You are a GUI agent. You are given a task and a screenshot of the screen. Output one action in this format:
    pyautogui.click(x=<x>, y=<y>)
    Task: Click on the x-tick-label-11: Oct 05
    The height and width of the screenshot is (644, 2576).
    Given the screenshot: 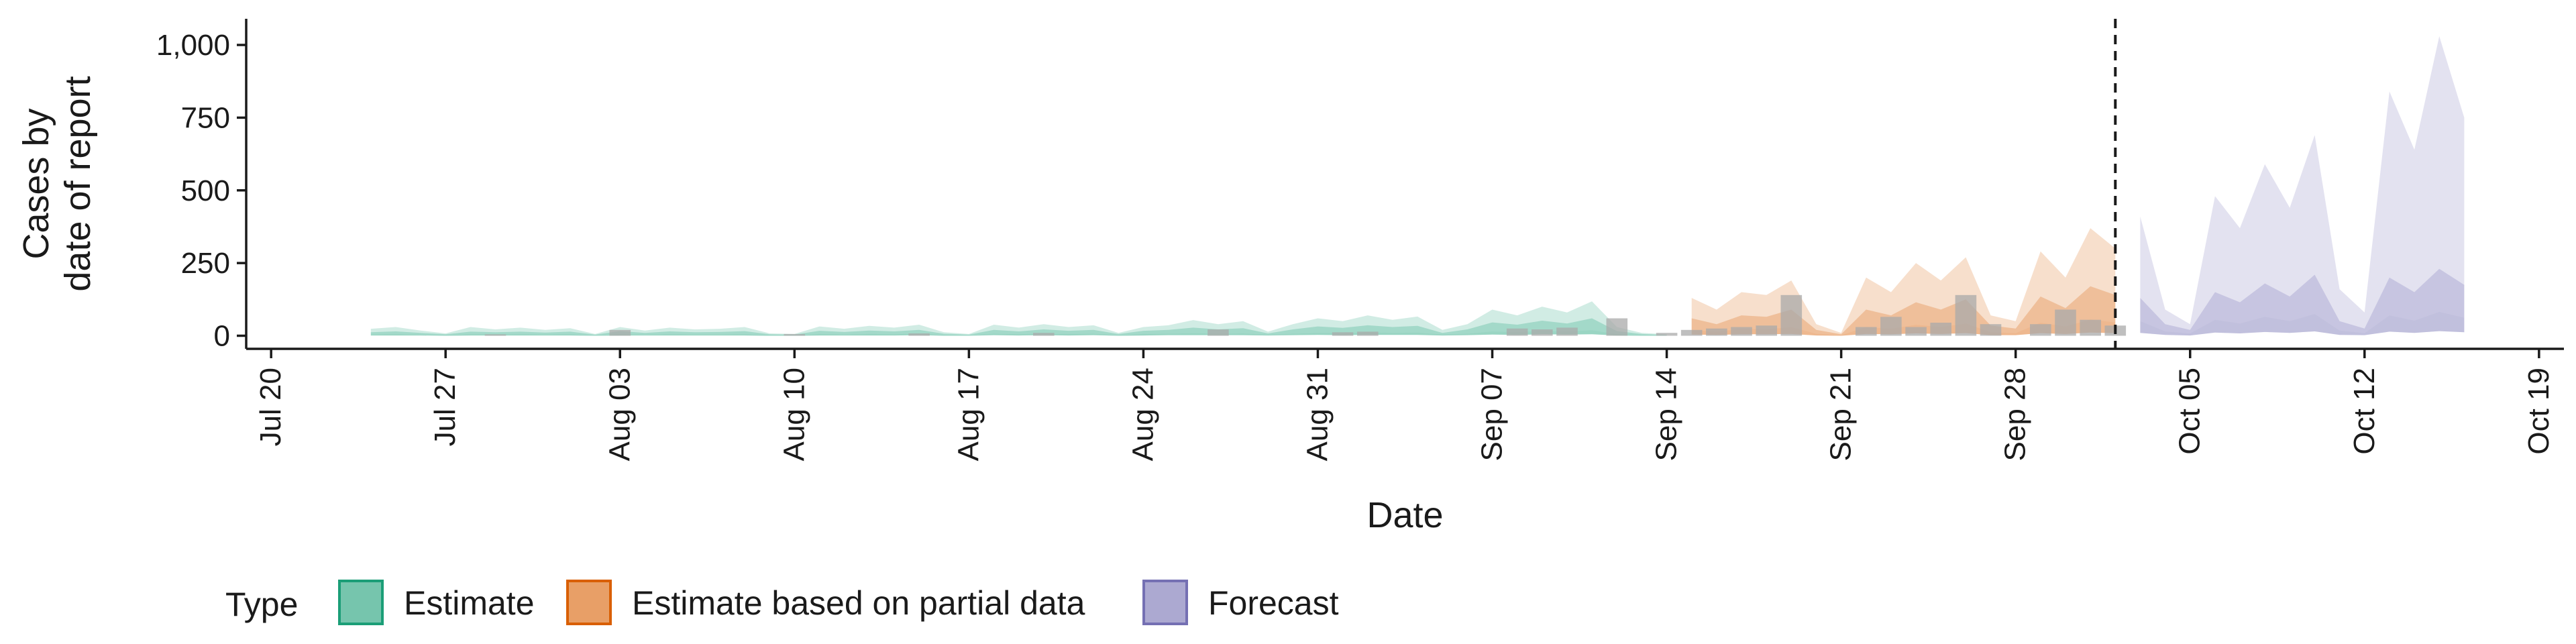 What is the action you would take?
    pyautogui.click(x=2190, y=411)
    